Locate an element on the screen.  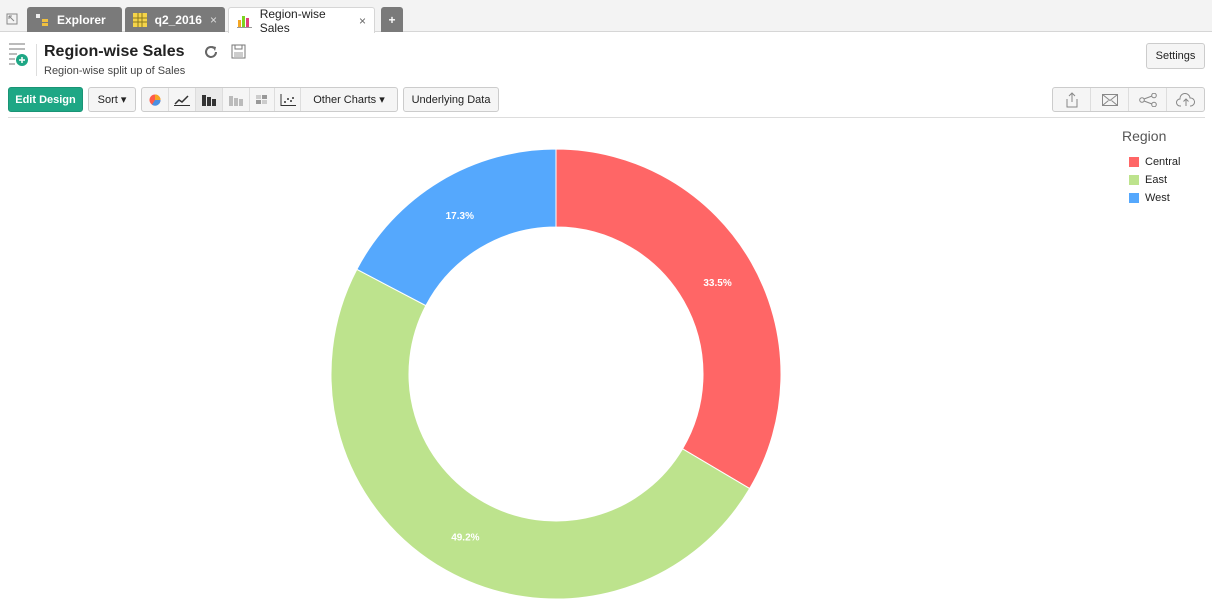
export-icon is located at coordinates (1071, 99).